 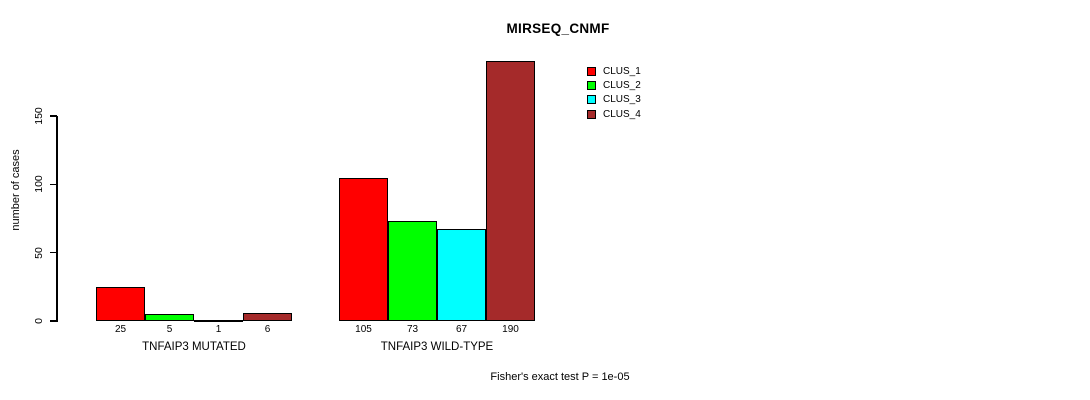 I want to click on legend-item-clus_2: CLUS_2, so click(x=614, y=85).